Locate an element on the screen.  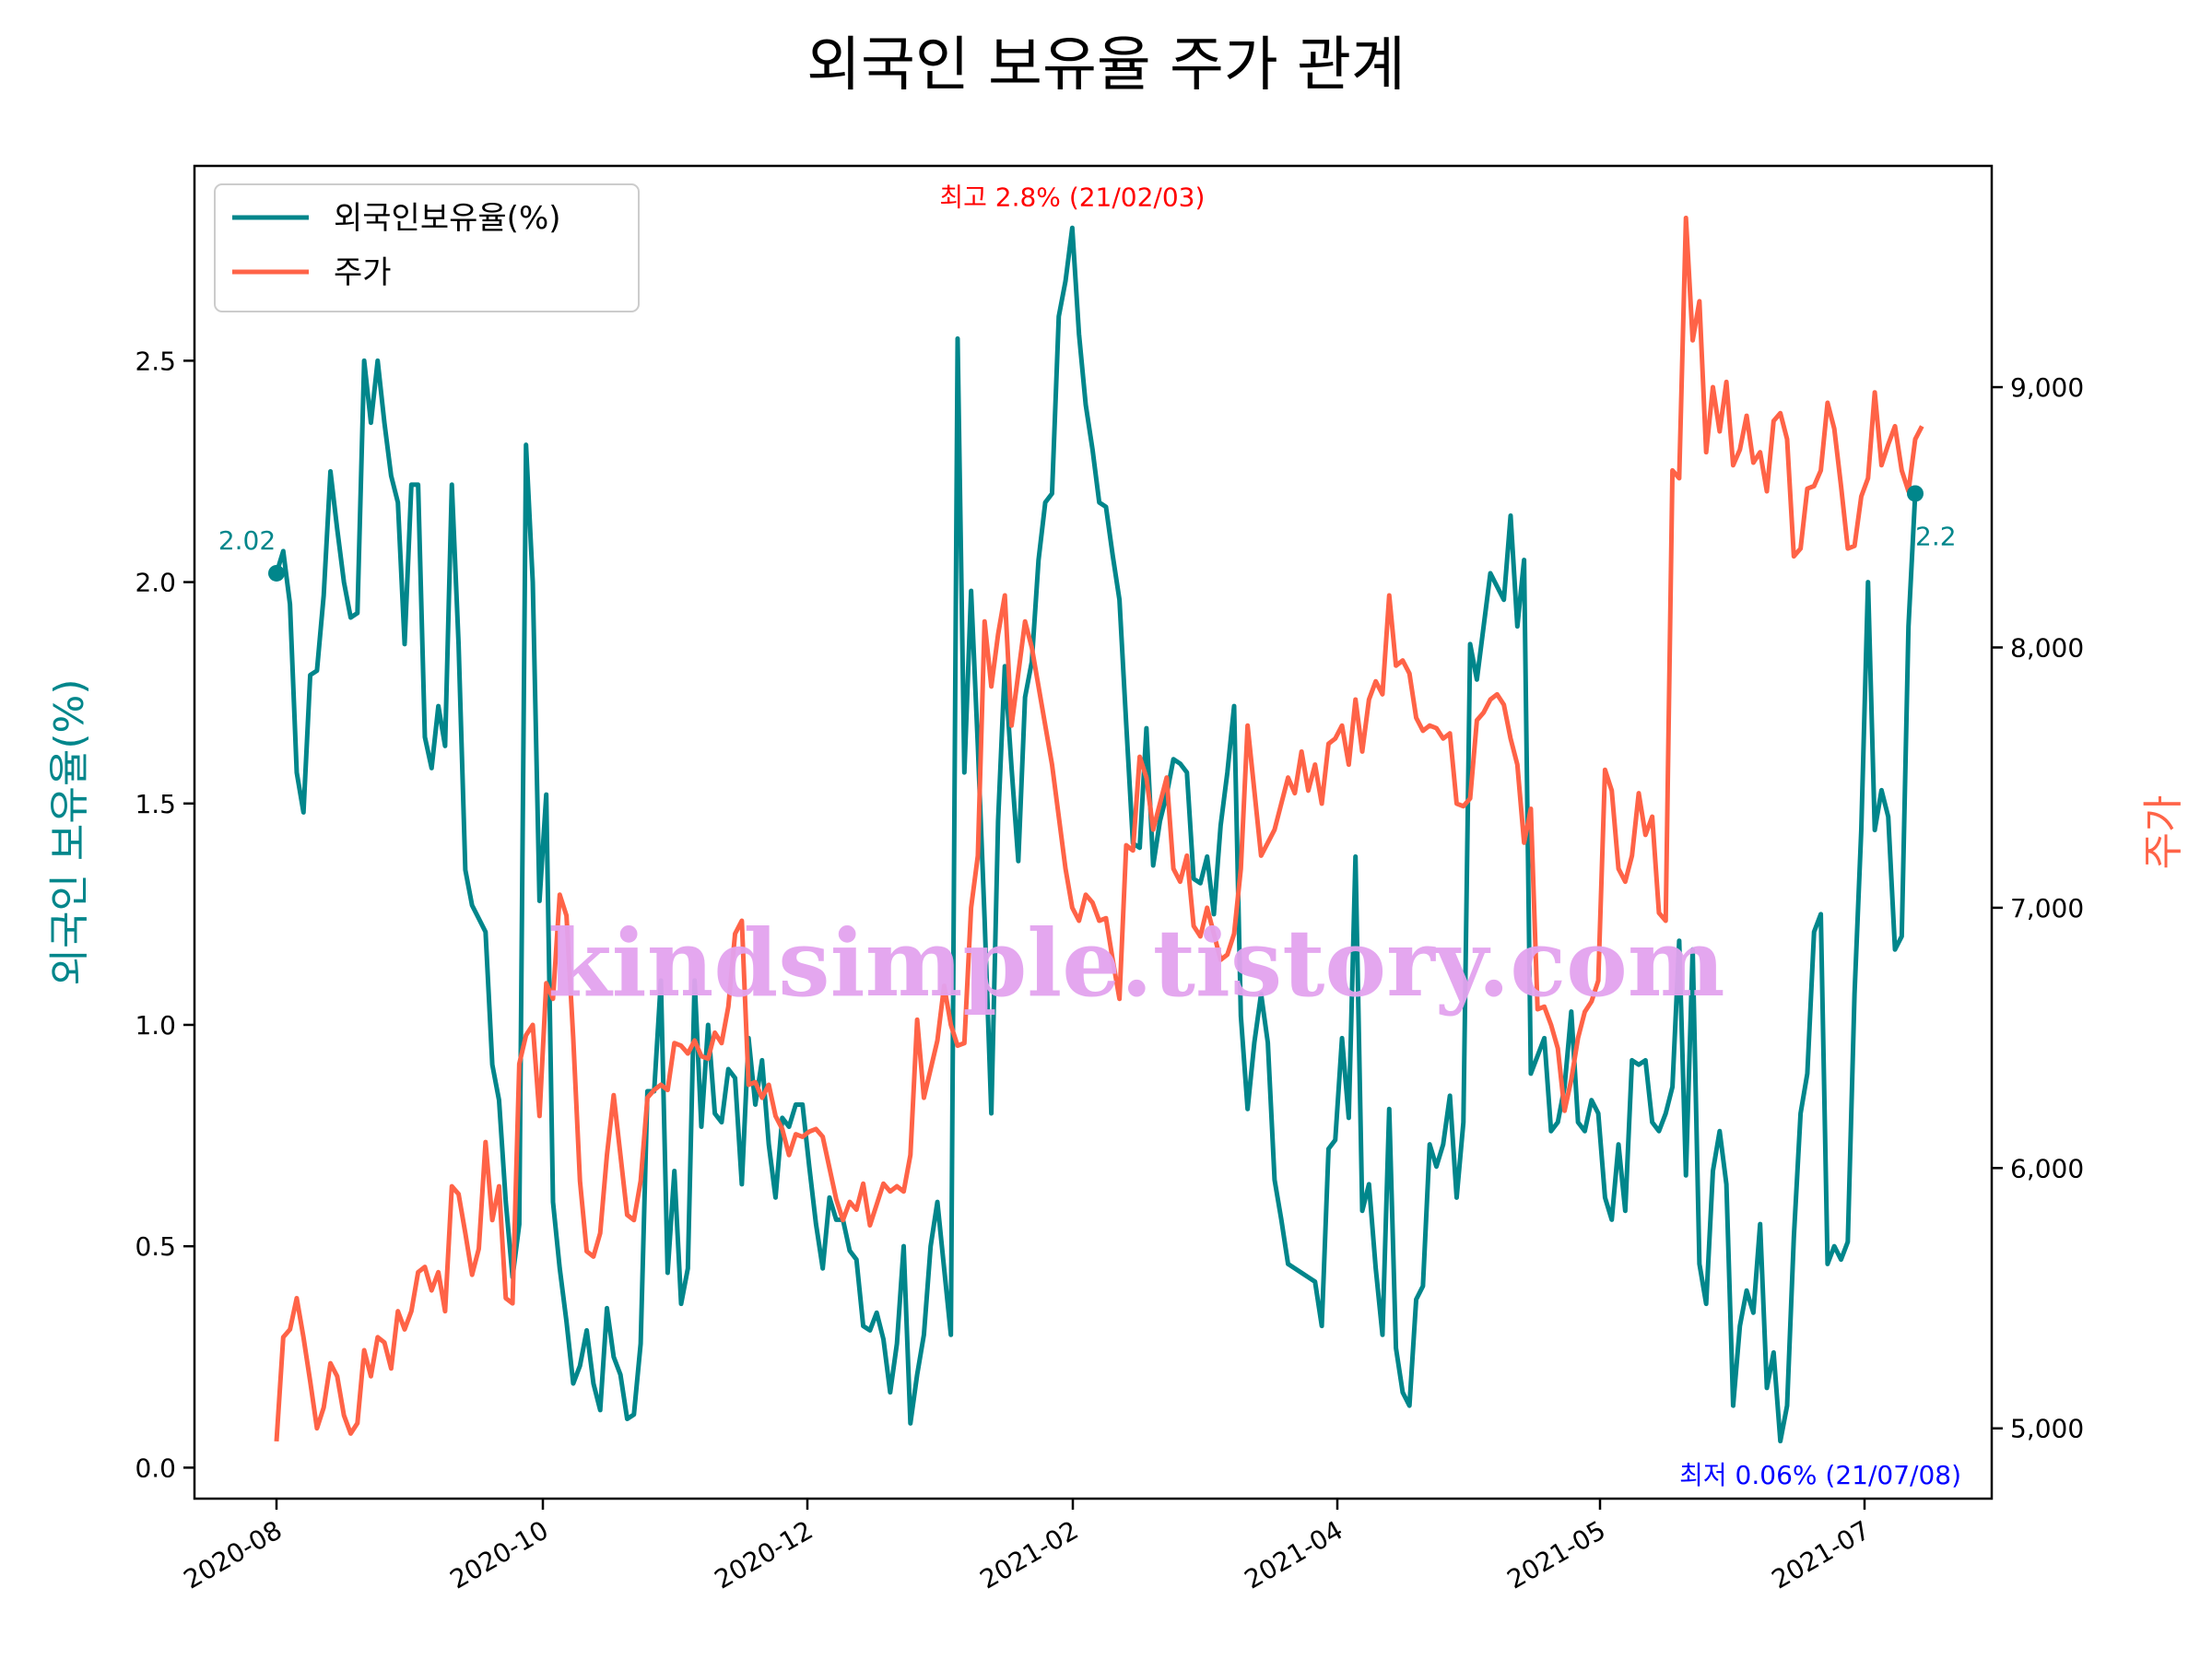
x-tick-label: 2021-02 is located at coordinates (1029, 1554).